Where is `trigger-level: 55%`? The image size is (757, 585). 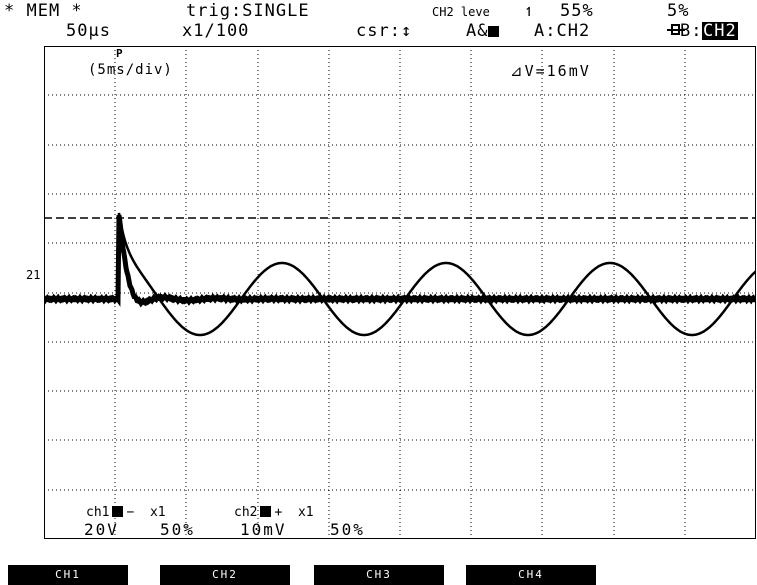 trigger-level: 55% is located at coordinates (577, 11).